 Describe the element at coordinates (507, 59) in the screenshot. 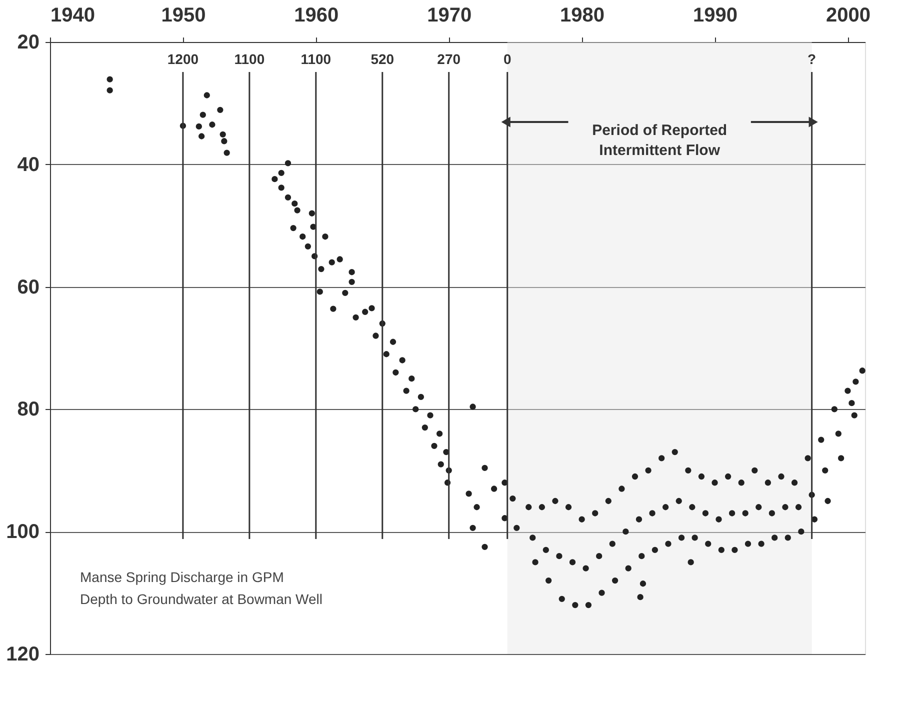

I see `annotation: 0` at that location.